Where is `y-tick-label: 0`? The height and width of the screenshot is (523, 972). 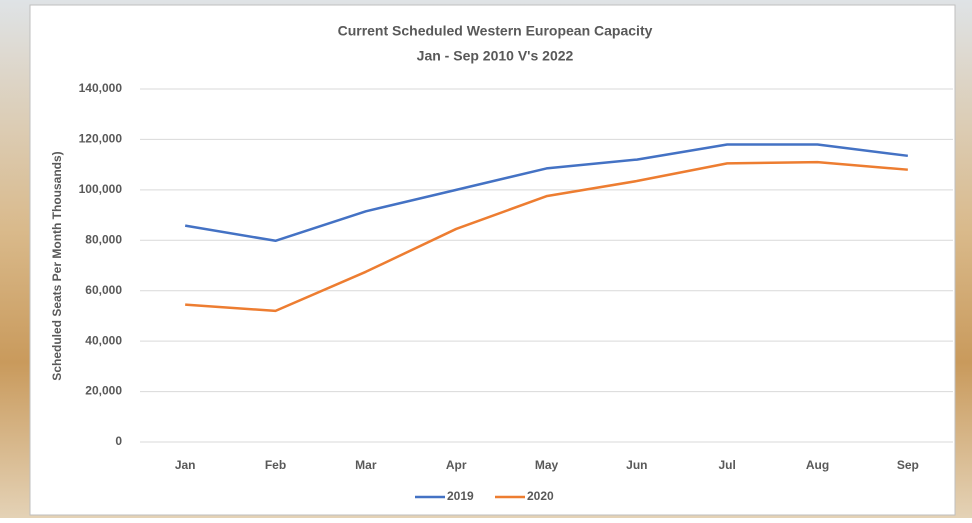 y-tick-label: 0 is located at coordinates (118, 441).